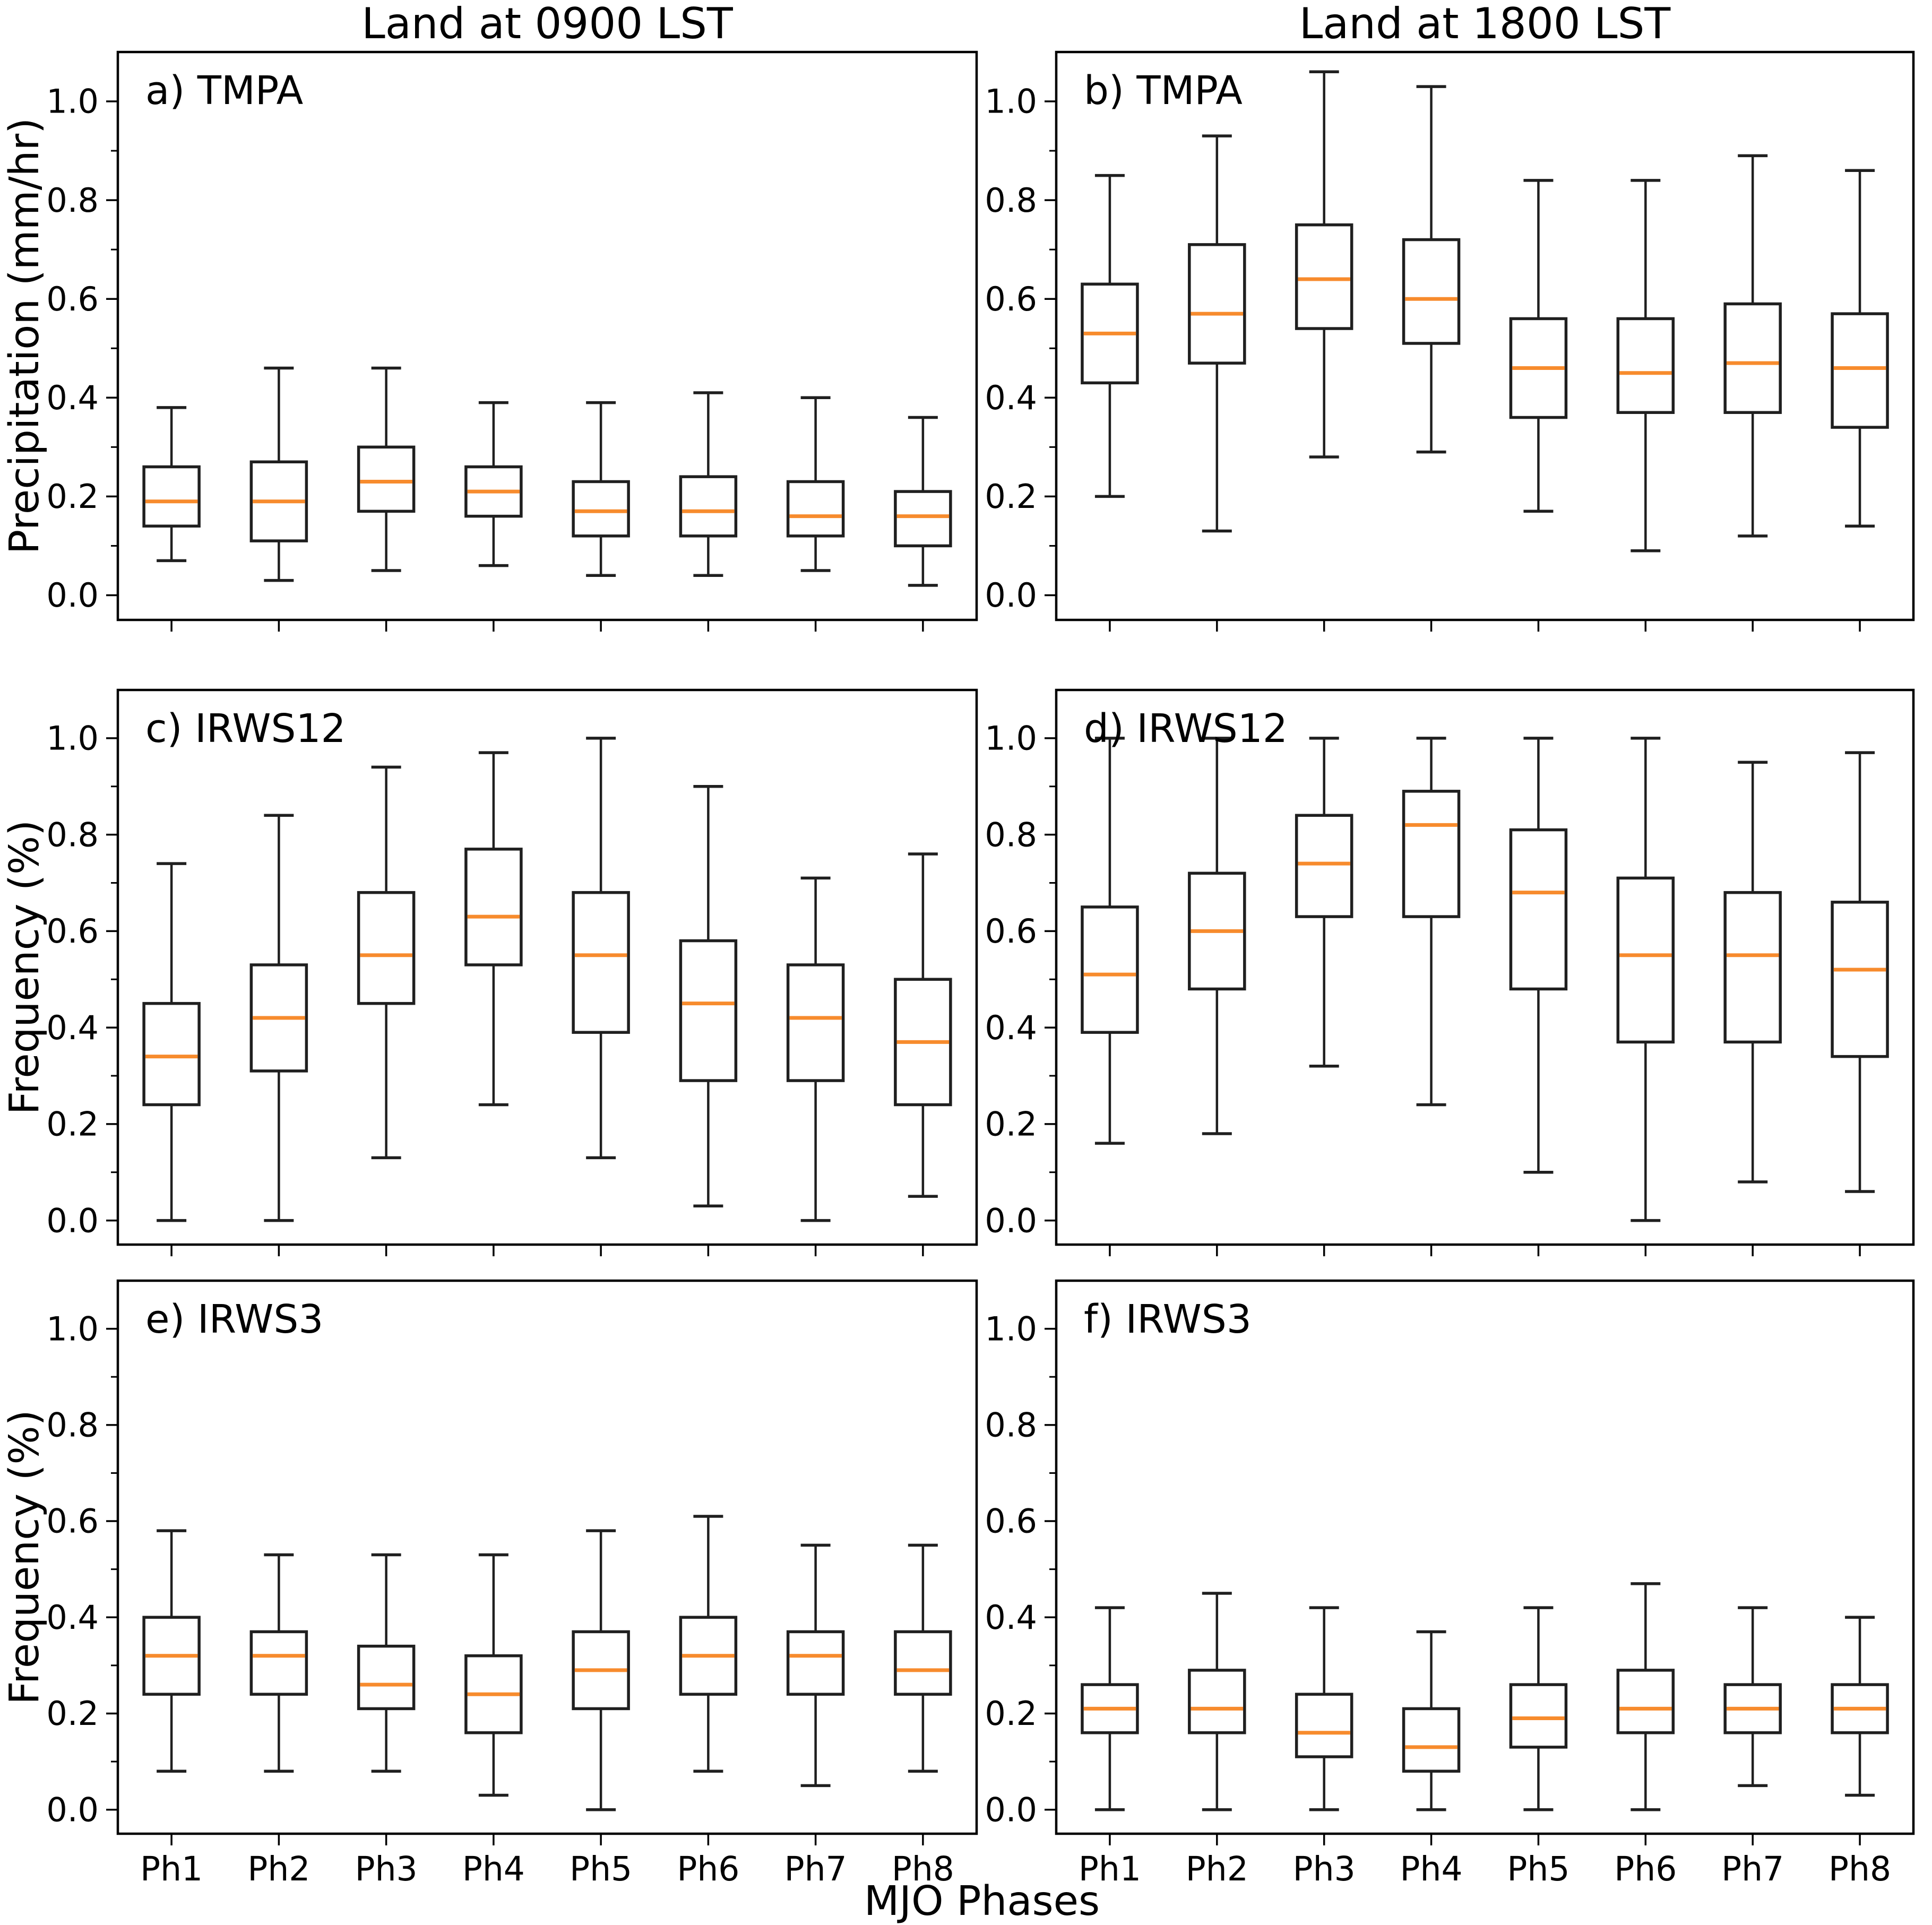  I want to click on y-axis-label: Precipitation (mm/hr), so click(24, 336).